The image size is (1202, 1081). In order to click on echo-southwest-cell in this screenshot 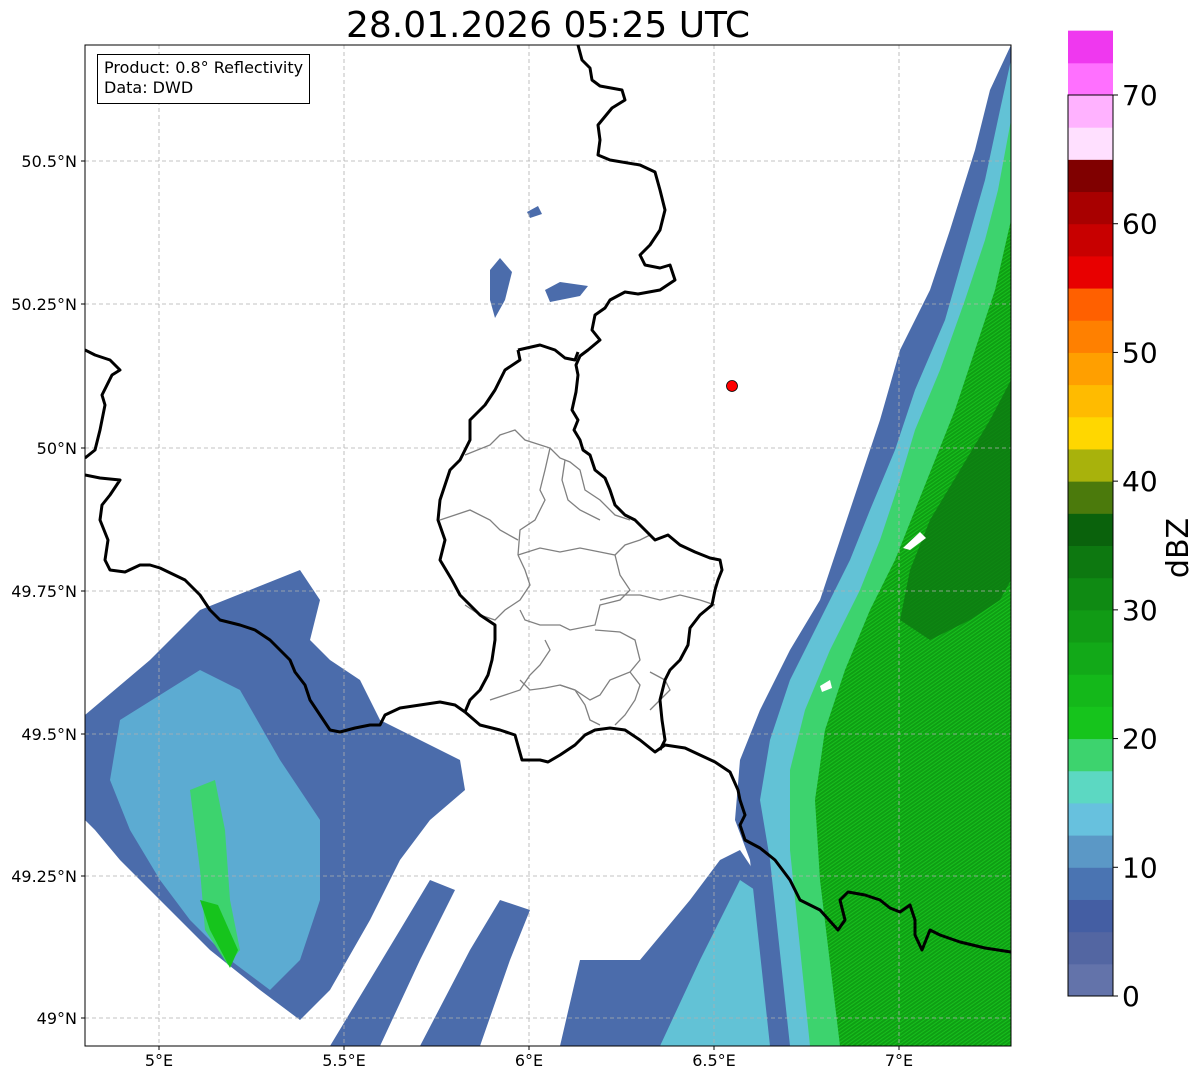, I will do `click(215, 872)`.